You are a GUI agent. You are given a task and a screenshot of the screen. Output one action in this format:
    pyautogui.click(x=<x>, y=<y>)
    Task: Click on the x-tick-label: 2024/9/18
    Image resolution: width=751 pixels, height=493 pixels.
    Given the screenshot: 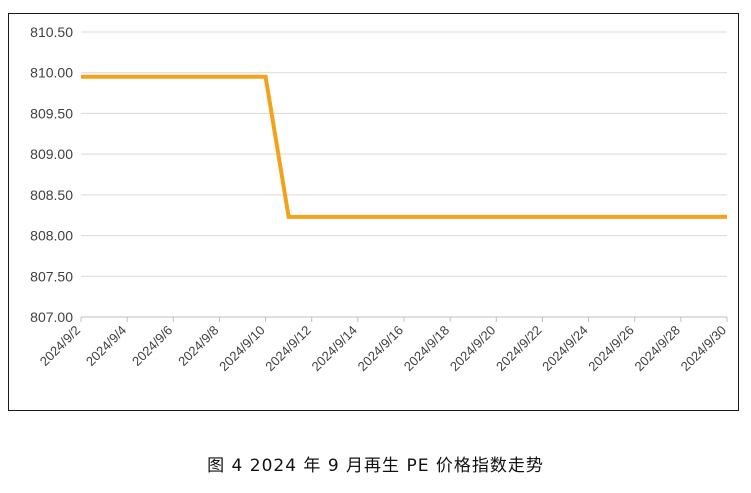 What is the action you would take?
    pyautogui.click(x=427, y=349)
    